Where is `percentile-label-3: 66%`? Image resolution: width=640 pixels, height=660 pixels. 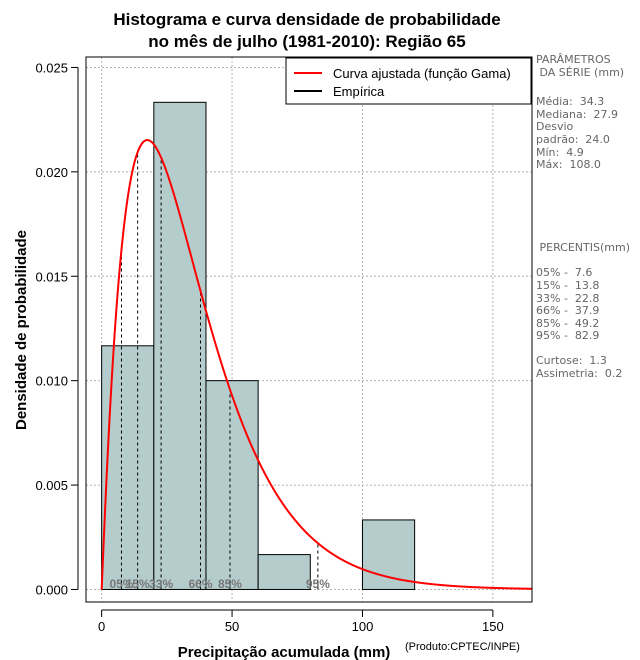
percentile-label-3: 66% is located at coordinates (200, 584).